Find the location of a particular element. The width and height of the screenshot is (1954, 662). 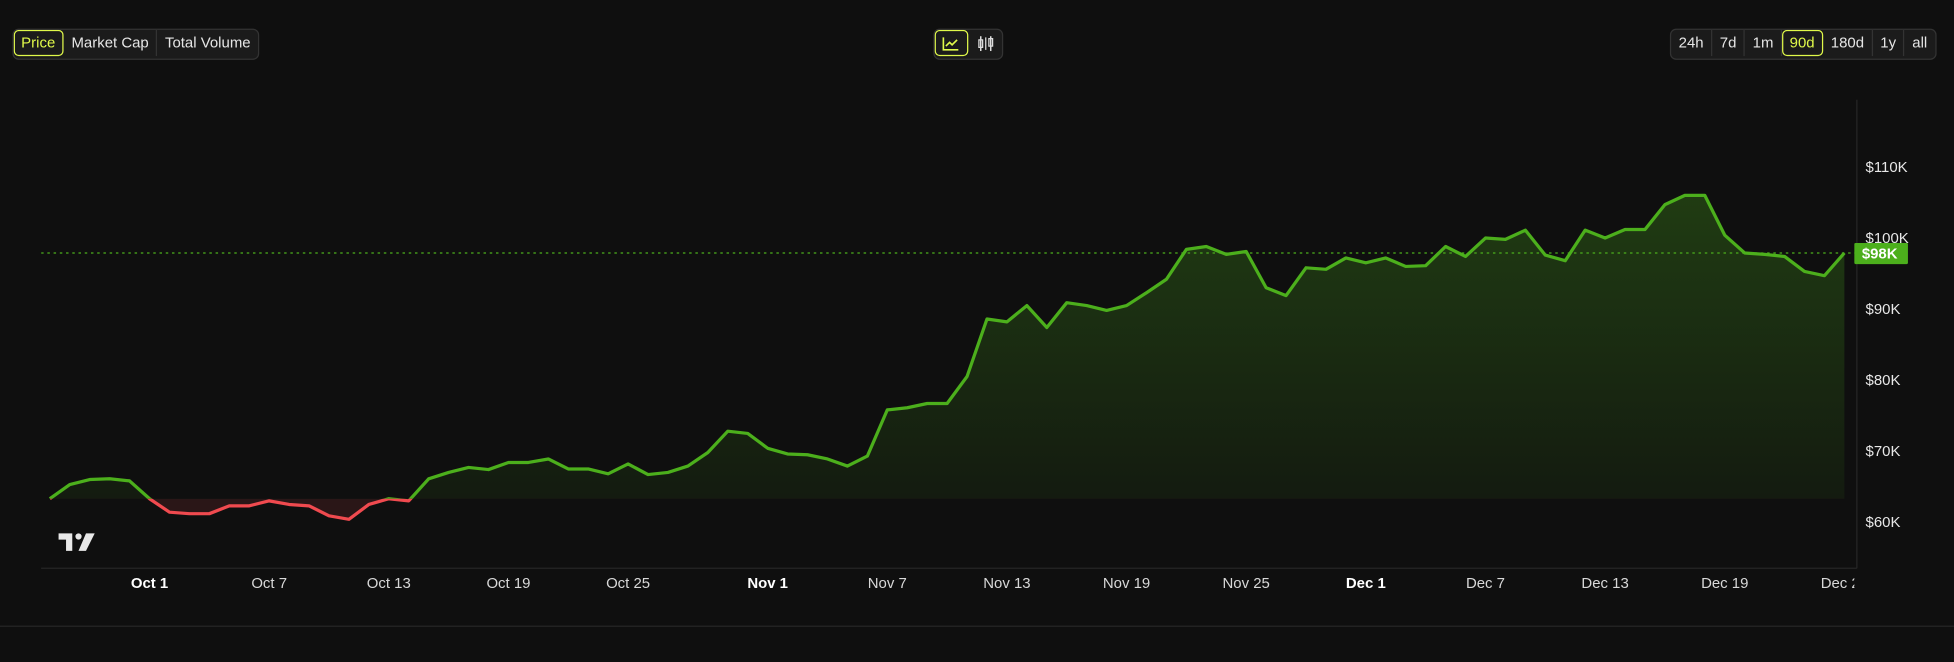

x-tick-label: Dec 13 is located at coordinates (1604, 583).